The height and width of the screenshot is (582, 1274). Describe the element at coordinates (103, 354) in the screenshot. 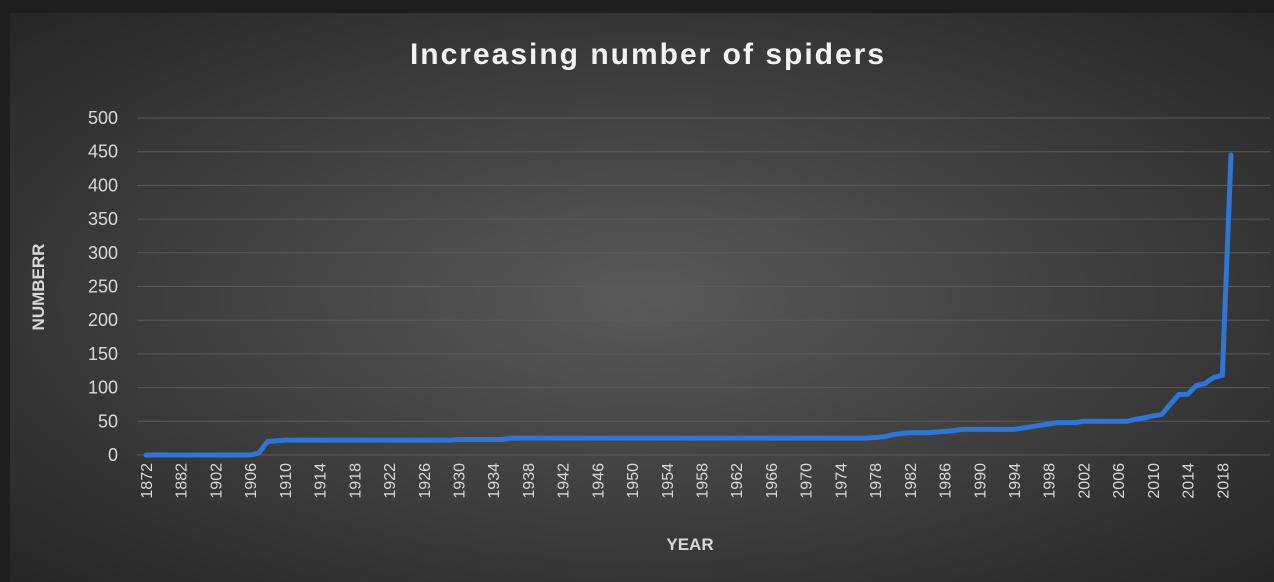

I see `y-tick-label: 150` at that location.